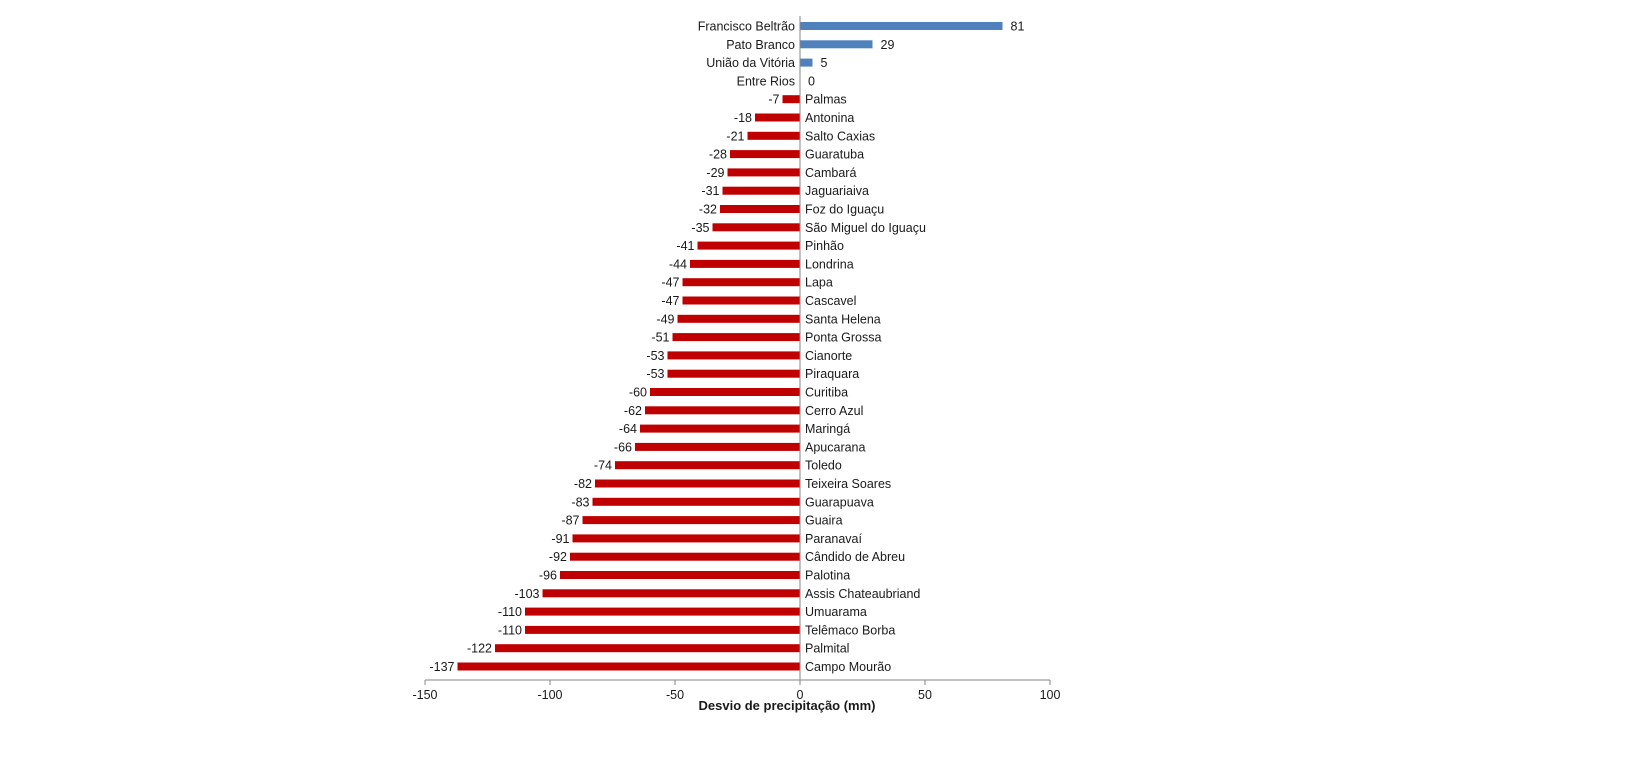 The height and width of the screenshot is (764, 1646). What do you see at coordinates (836, 612) in the screenshot?
I see `category-label: Umuarama` at bounding box center [836, 612].